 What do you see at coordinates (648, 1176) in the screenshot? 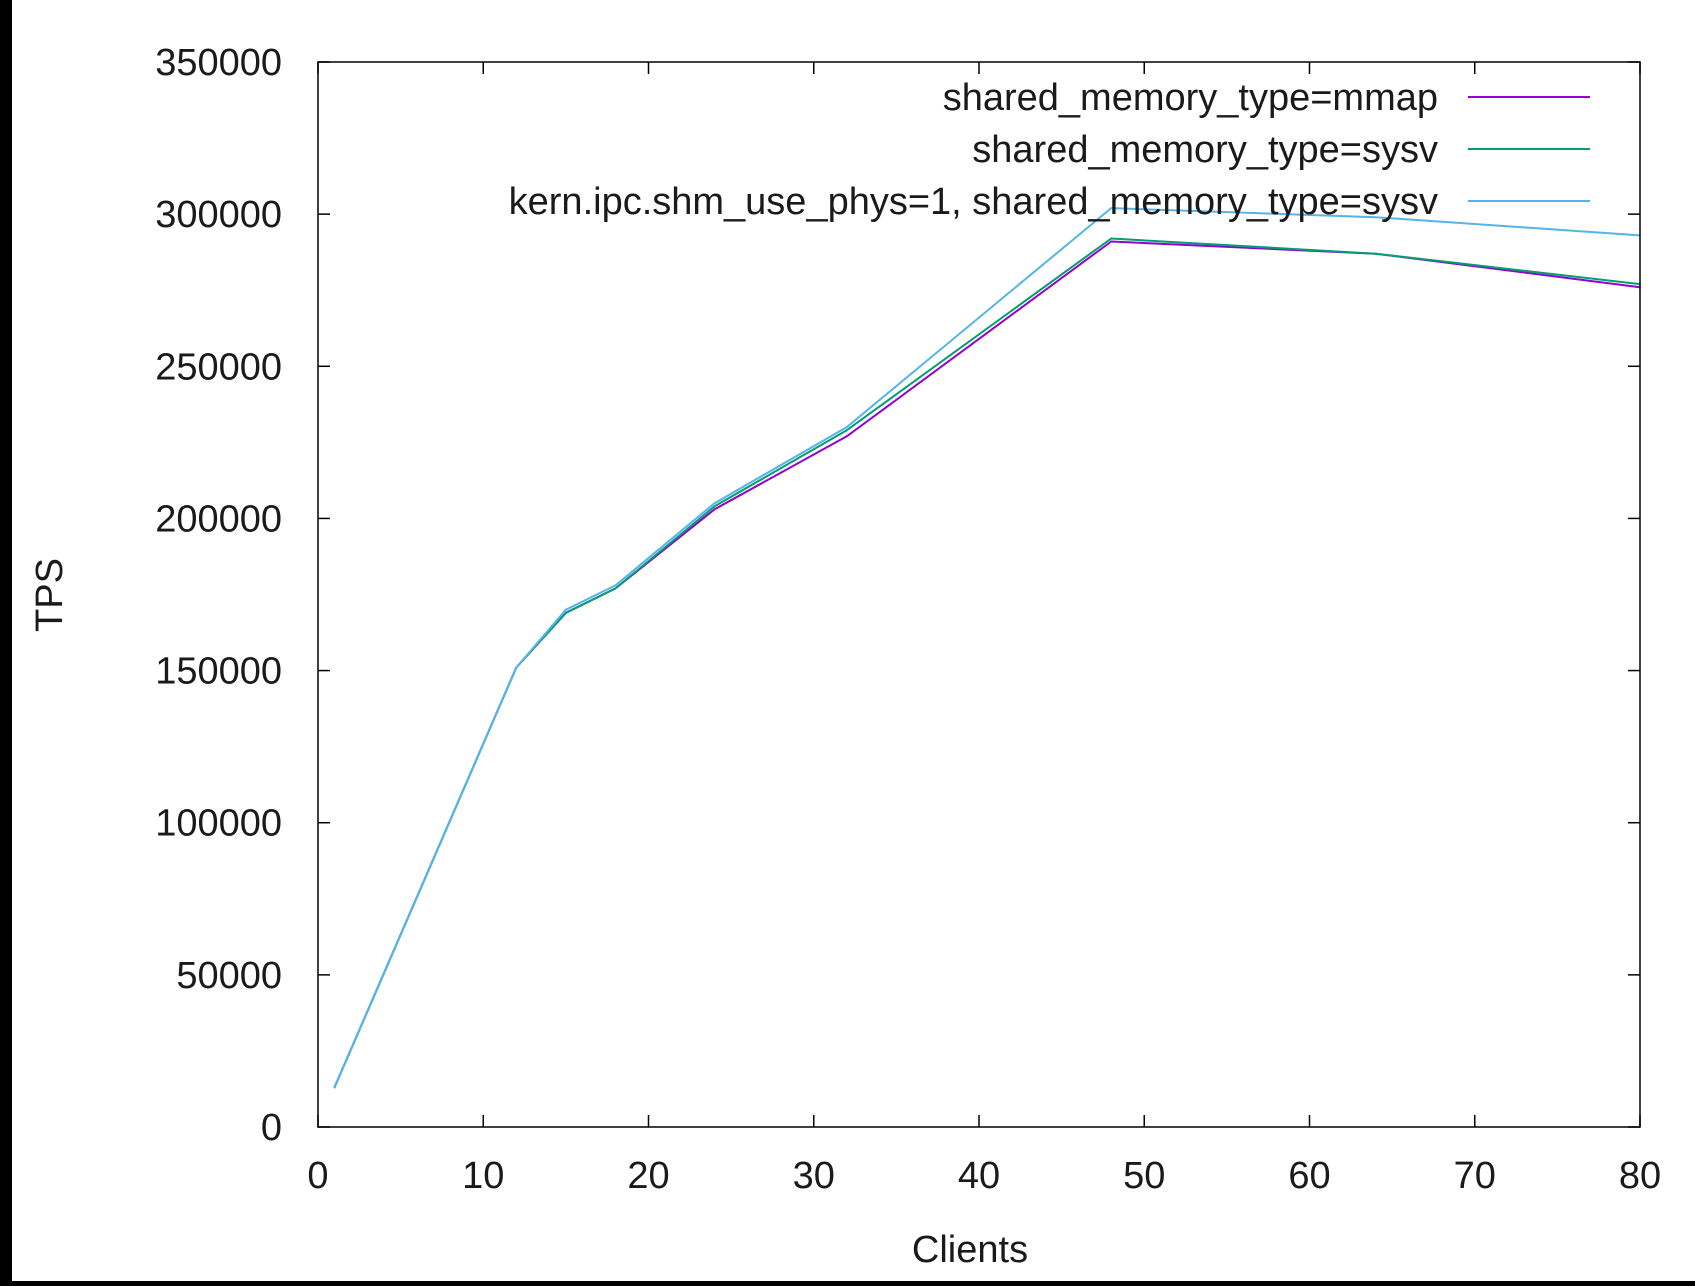
I see `x-tick-label: 20` at bounding box center [648, 1176].